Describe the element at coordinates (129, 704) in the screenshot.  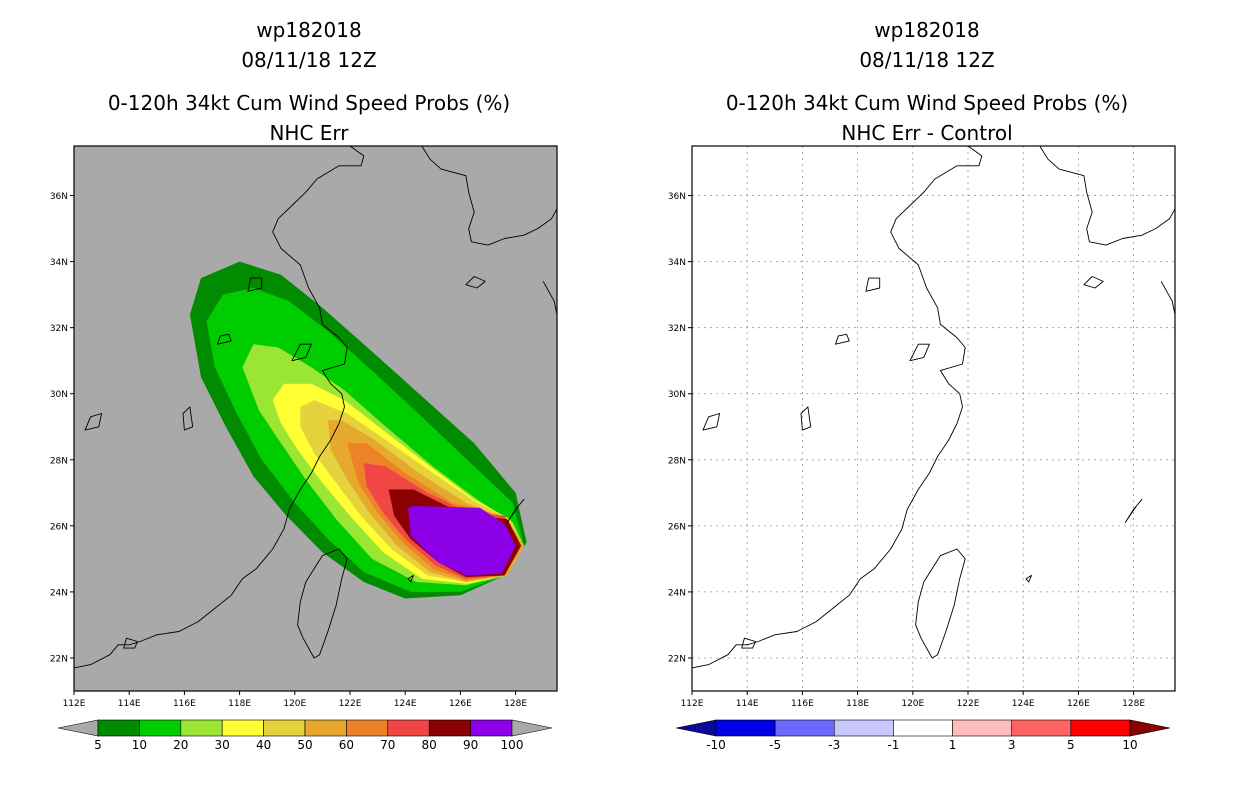
I see `left-lon-label-1: 114E` at that location.